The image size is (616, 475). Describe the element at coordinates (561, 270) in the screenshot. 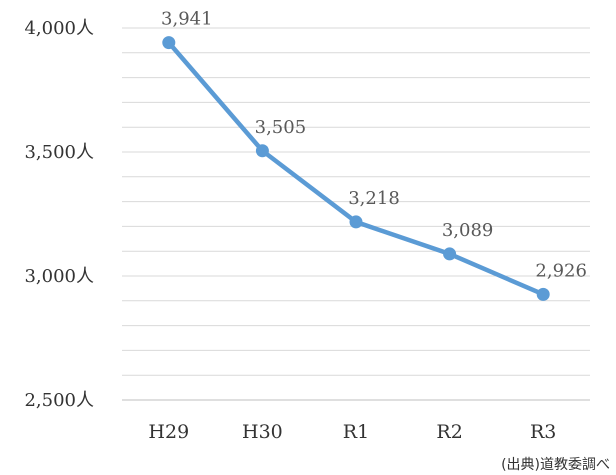

I see `data-label: 2,926` at that location.